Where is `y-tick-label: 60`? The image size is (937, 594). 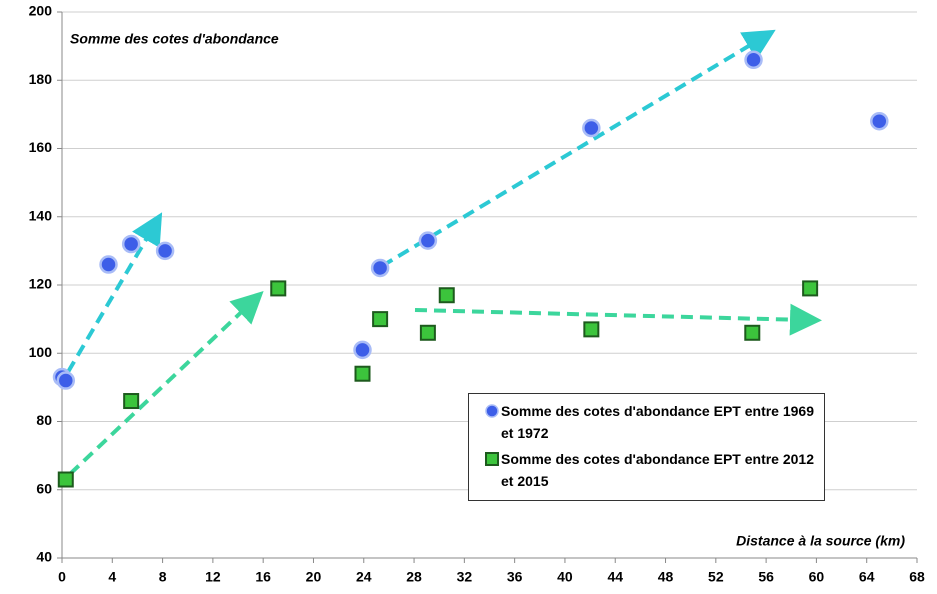 y-tick-label: 60 is located at coordinates (44, 488).